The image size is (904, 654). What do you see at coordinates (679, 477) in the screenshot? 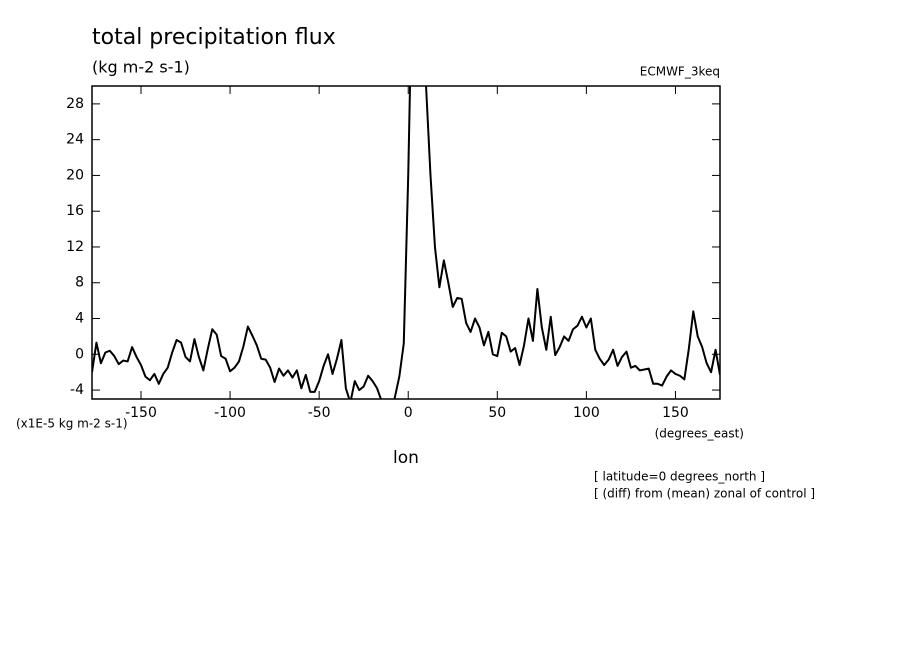
I see `note: [ latitude=0 degrees_north ]` at bounding box center [679, 477].